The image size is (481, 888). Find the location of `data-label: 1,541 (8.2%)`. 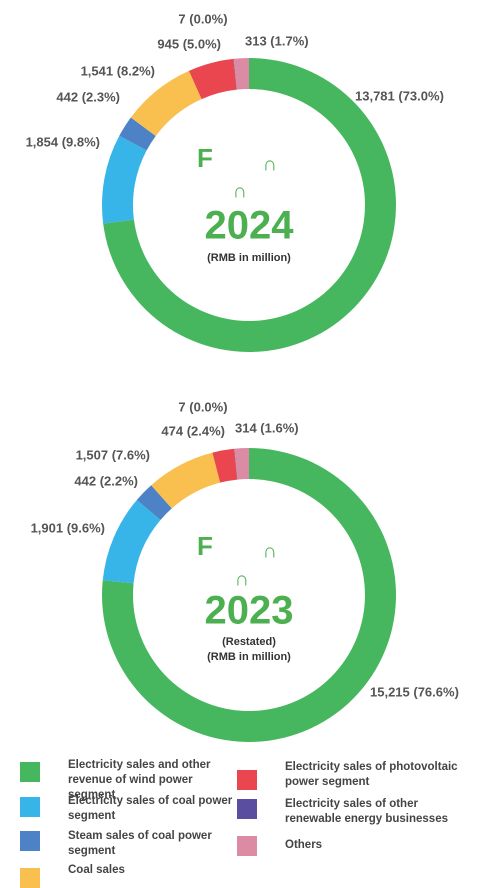

data-label: 1,541 (8.2%) is located at coordinates (118, 70).